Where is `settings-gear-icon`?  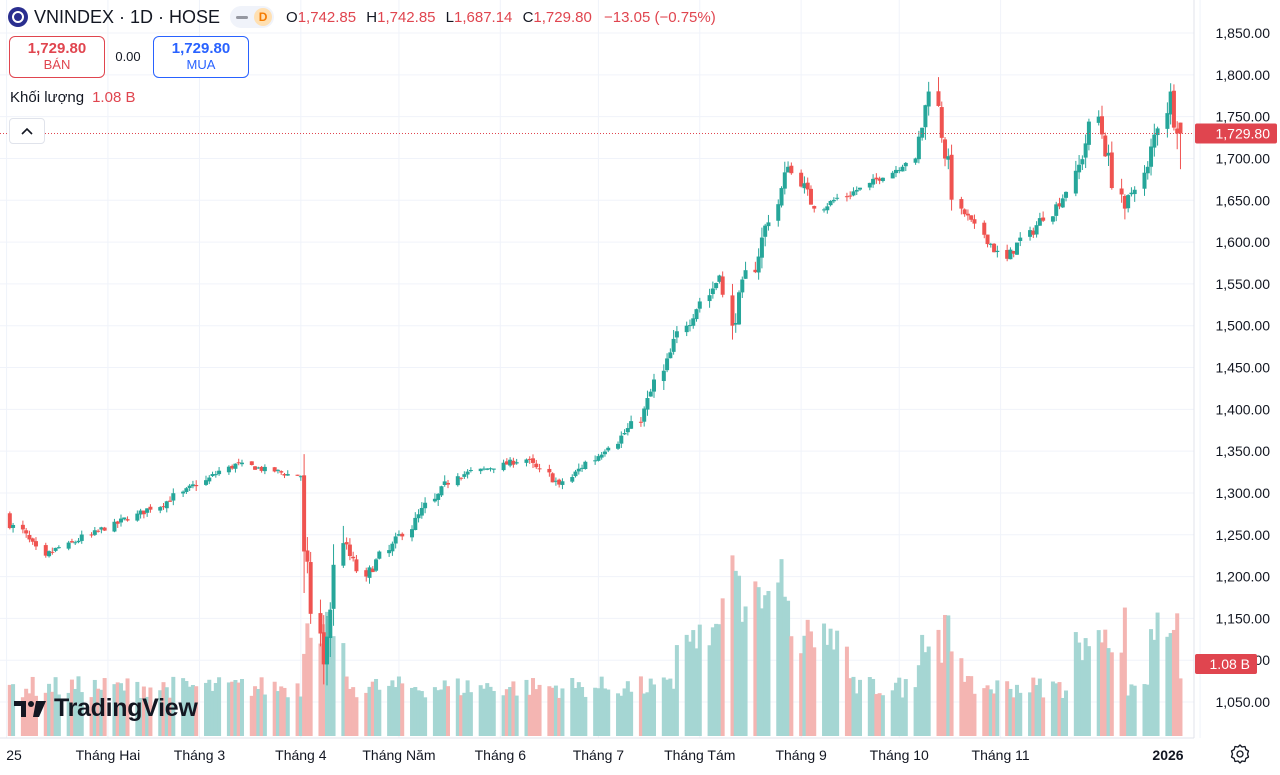 settings-gear-icon is located at coordinates (1240, 754).